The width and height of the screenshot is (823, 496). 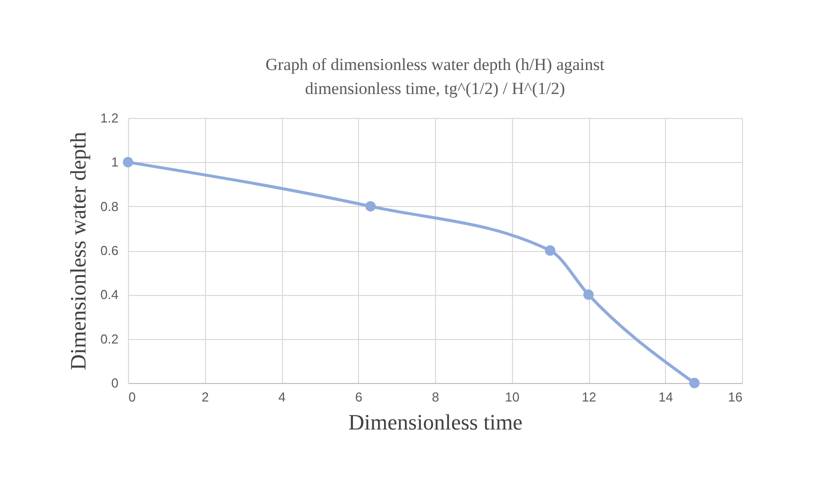 I want to click on y-tick-label: 0, so click(x=114, y=383).